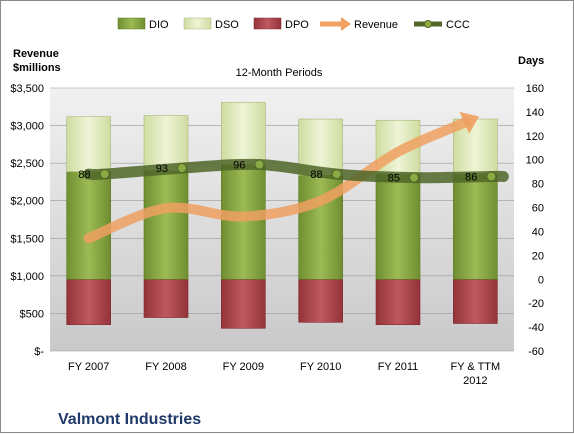  Describe the element at coordinates (471, 177) in the screenshot. I see `ccc-data-label: 86` at that location.